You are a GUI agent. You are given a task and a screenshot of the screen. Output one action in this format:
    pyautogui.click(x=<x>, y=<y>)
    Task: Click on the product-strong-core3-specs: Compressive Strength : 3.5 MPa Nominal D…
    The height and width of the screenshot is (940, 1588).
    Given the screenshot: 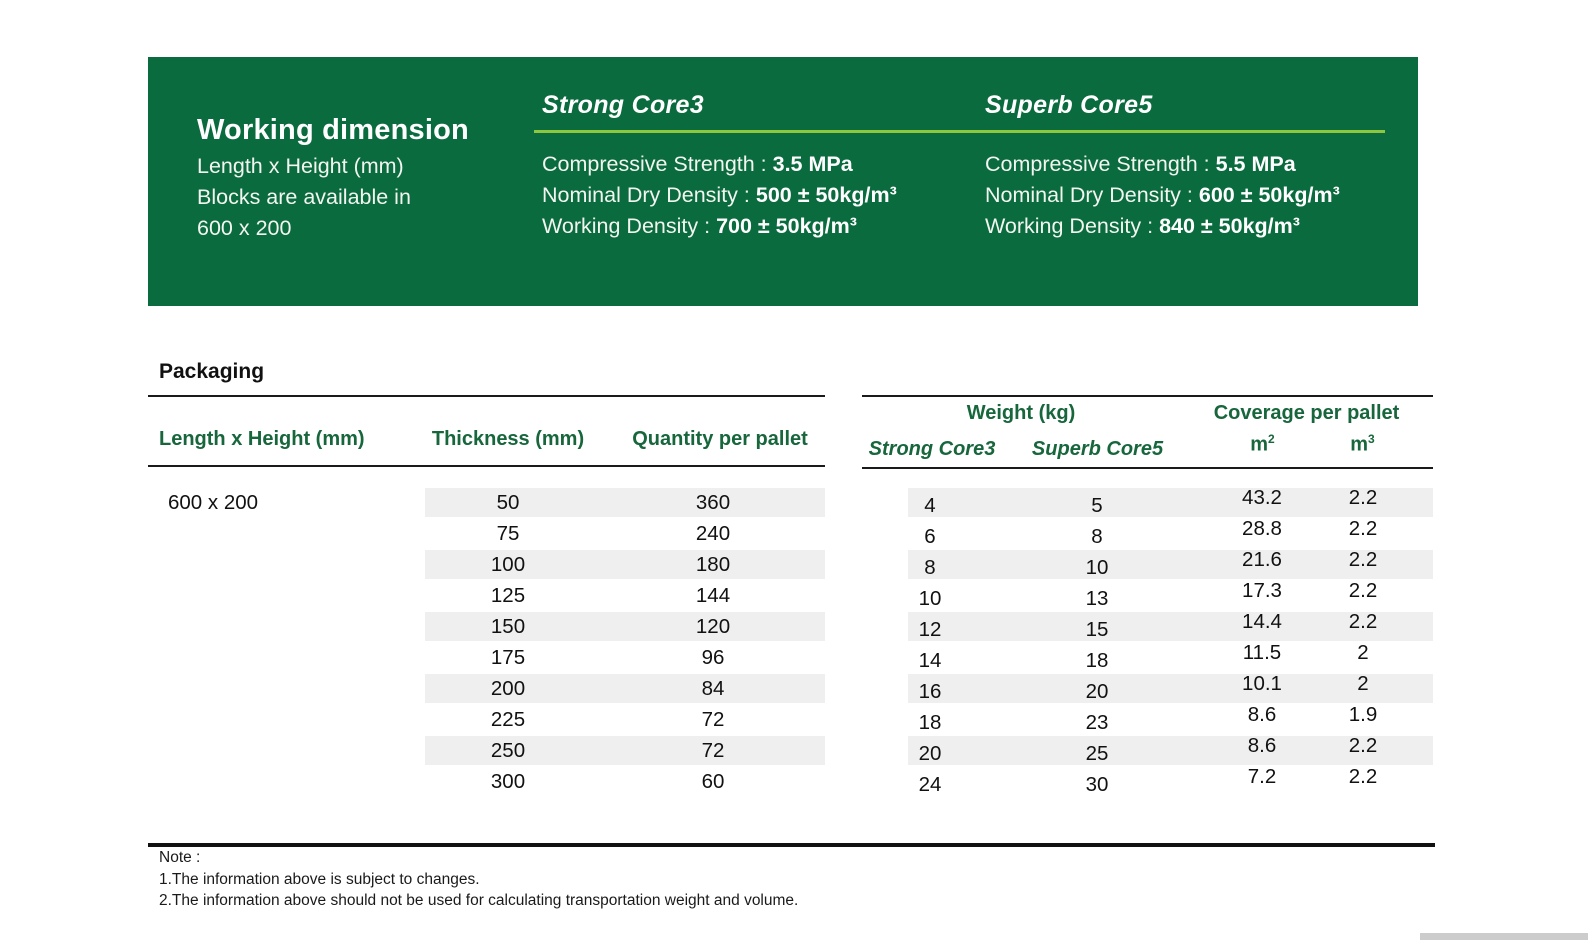 What is the action you would take?
    pyautogui.click(x=719, y=195)
    